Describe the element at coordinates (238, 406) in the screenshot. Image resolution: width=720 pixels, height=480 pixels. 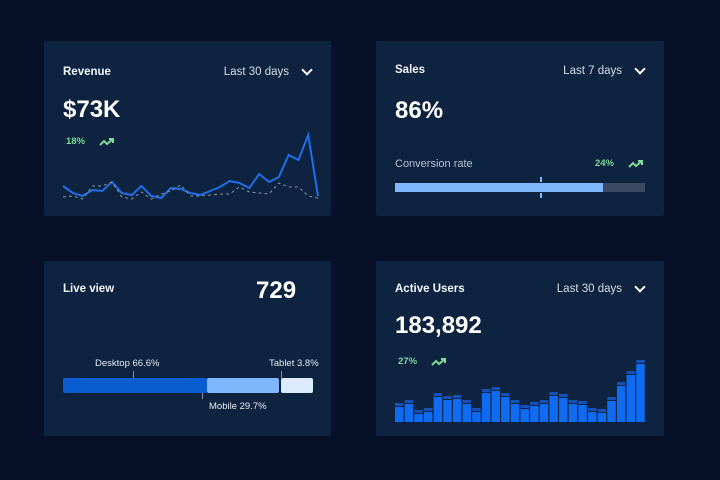
I see `mobile-label: Mobile 29.7%` at that location.